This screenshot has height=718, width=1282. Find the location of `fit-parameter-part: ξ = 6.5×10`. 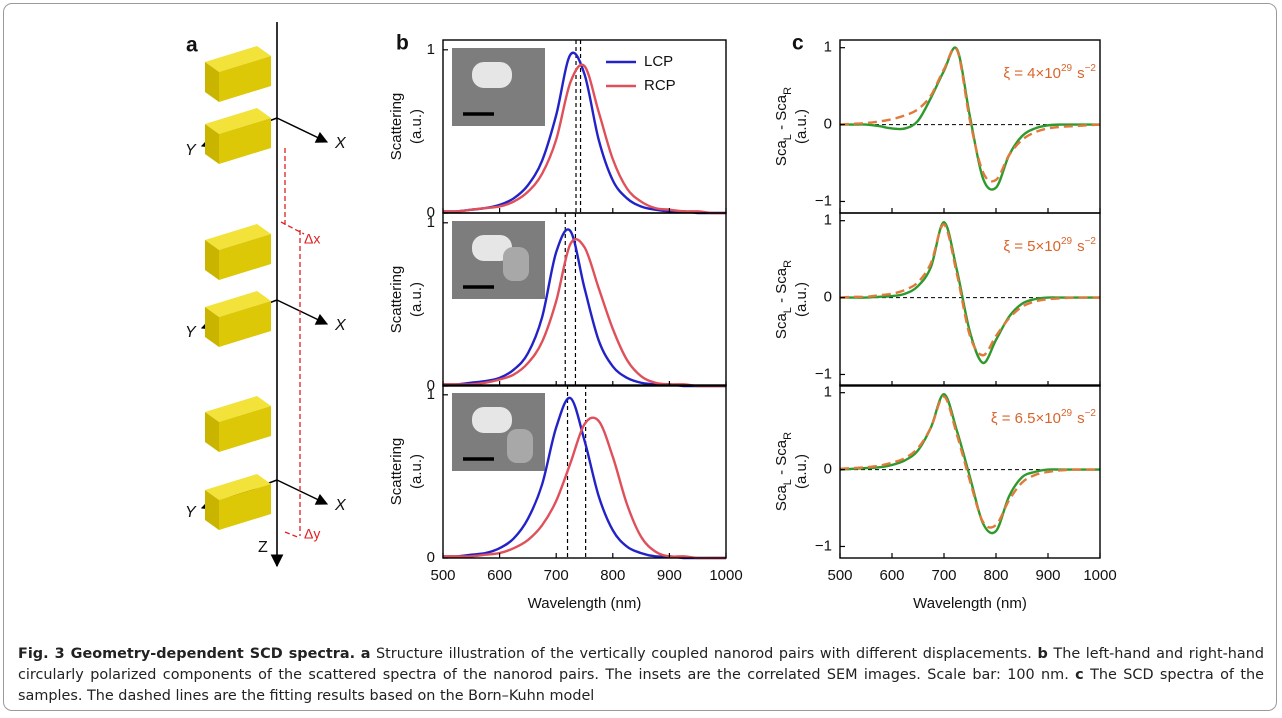

fit-parameter-part: ξ = 6.5×10 is located at coordinates (1026, 418).